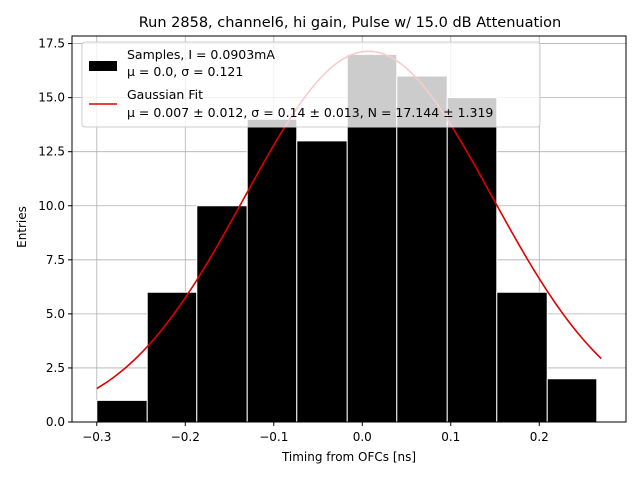 This screenshot has width=640, height=480. Describe the element at coordinates (51, 44) in the screenshot. I see `y-tick-label: 17.5` at that location.